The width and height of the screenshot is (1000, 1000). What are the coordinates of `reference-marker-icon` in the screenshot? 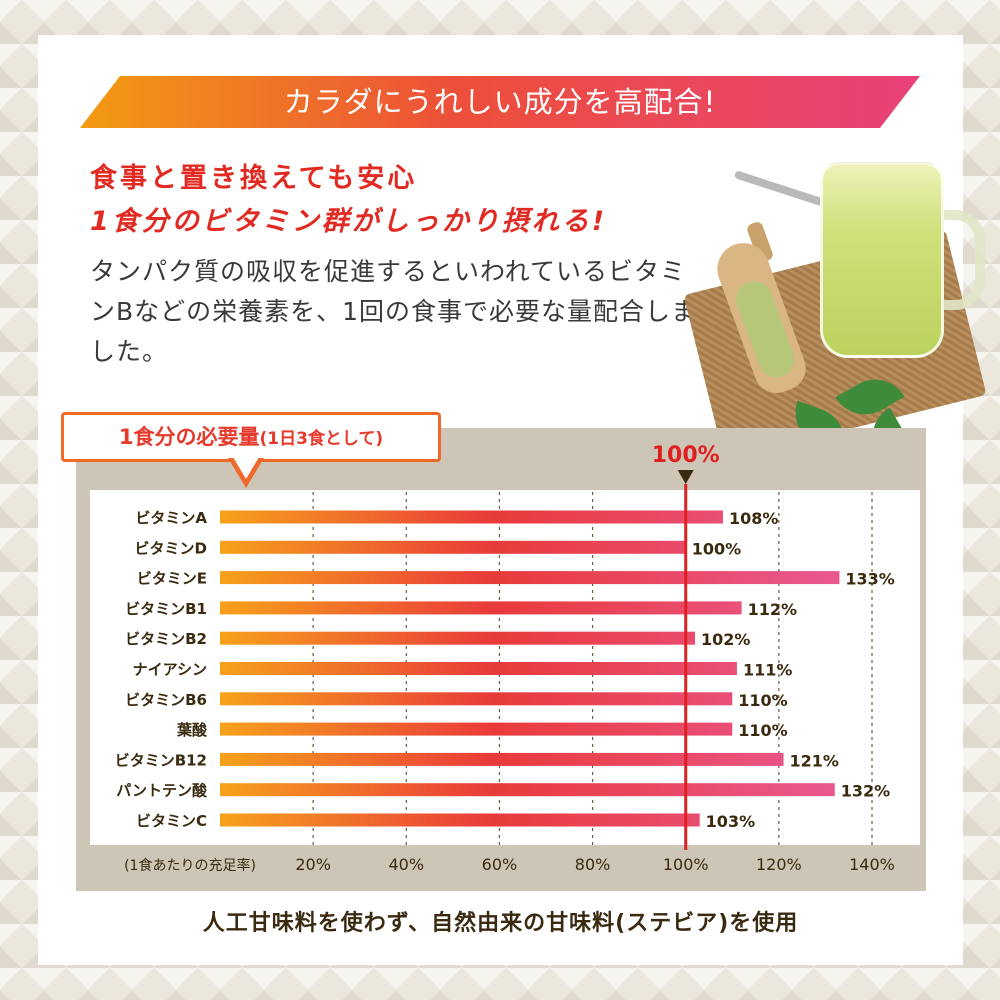 It's located at (685, 477).